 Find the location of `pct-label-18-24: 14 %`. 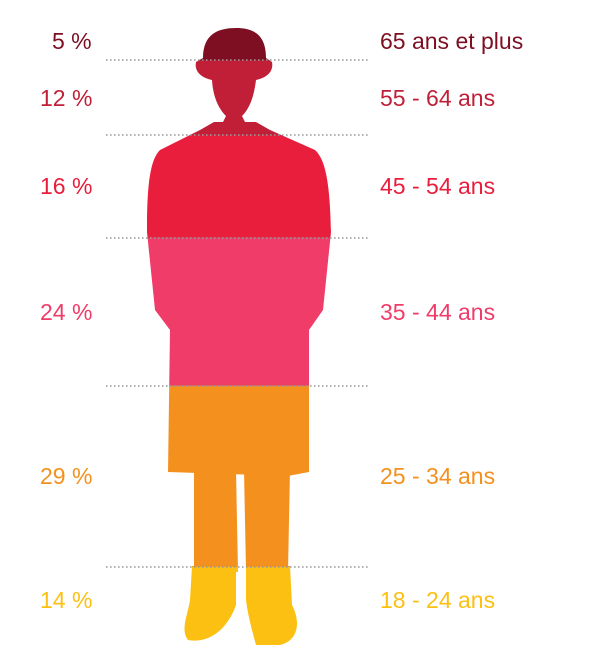

pct-label-18-24: 14 % is located at coordinates (66, 600).